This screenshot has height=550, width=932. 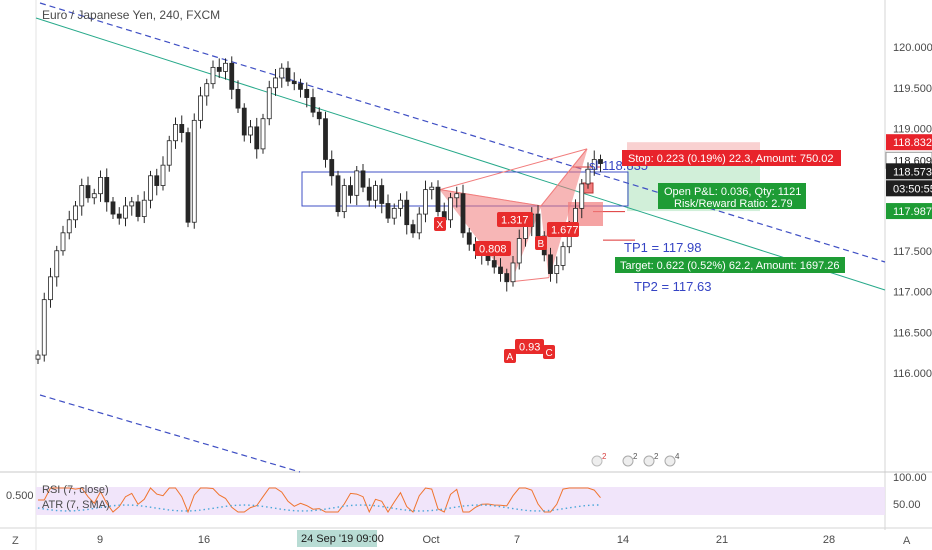 What do you see at coordinates (599, 459) in the screenshot?
I see `event-badge-1: 2` at bounding box center [599, 459].